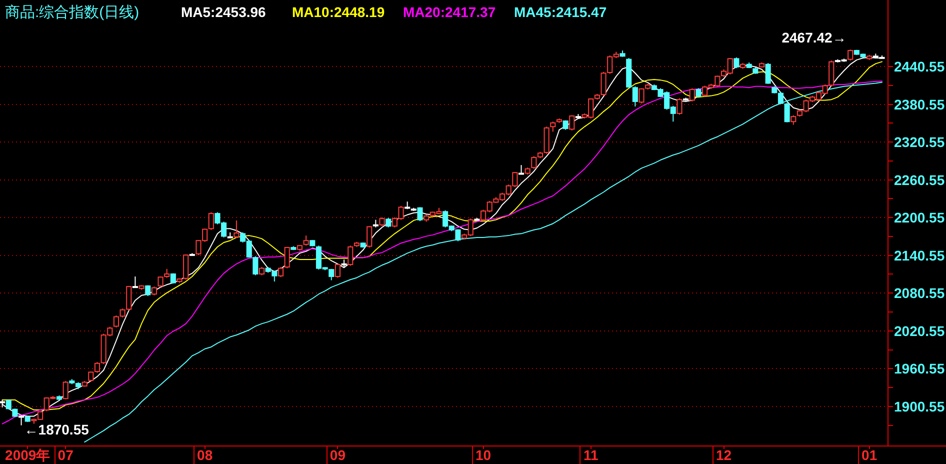  What do you see at coordinates (449, 12) in the screenshot?
I see `text: MA20:2417.37` at bounding box center [449, 12].